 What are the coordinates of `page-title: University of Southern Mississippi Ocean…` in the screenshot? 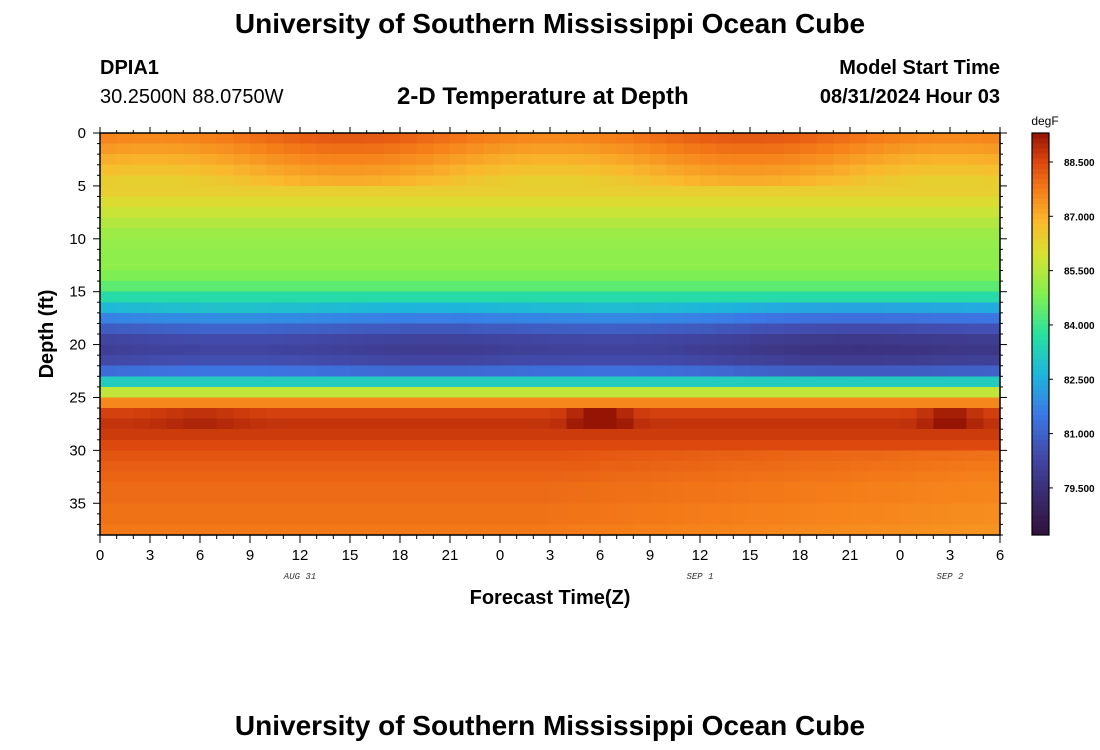 It's located at (550, 23).